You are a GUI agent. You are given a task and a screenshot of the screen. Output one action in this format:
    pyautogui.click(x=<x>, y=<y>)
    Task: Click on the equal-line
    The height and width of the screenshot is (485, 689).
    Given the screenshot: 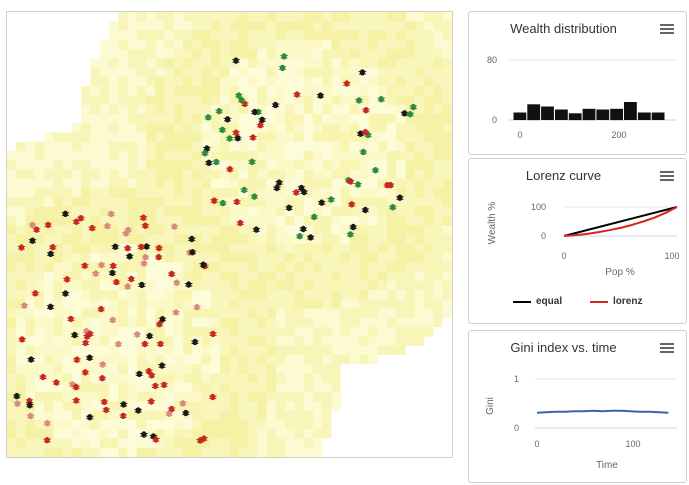 What is the action you would take?
    pyautogui.click(x=620, y=221)
    